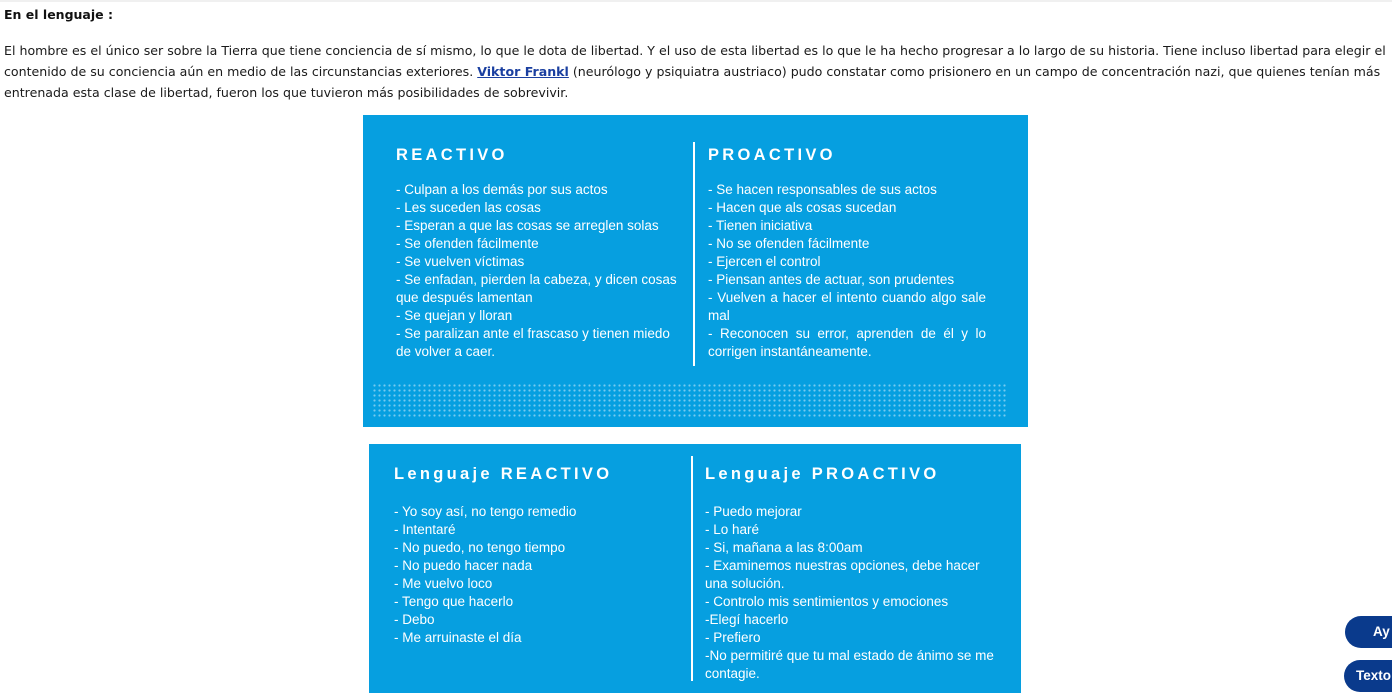 This screenshot has width=1392, height=693. I want to click on dotted-pattern, so click(690, 400).